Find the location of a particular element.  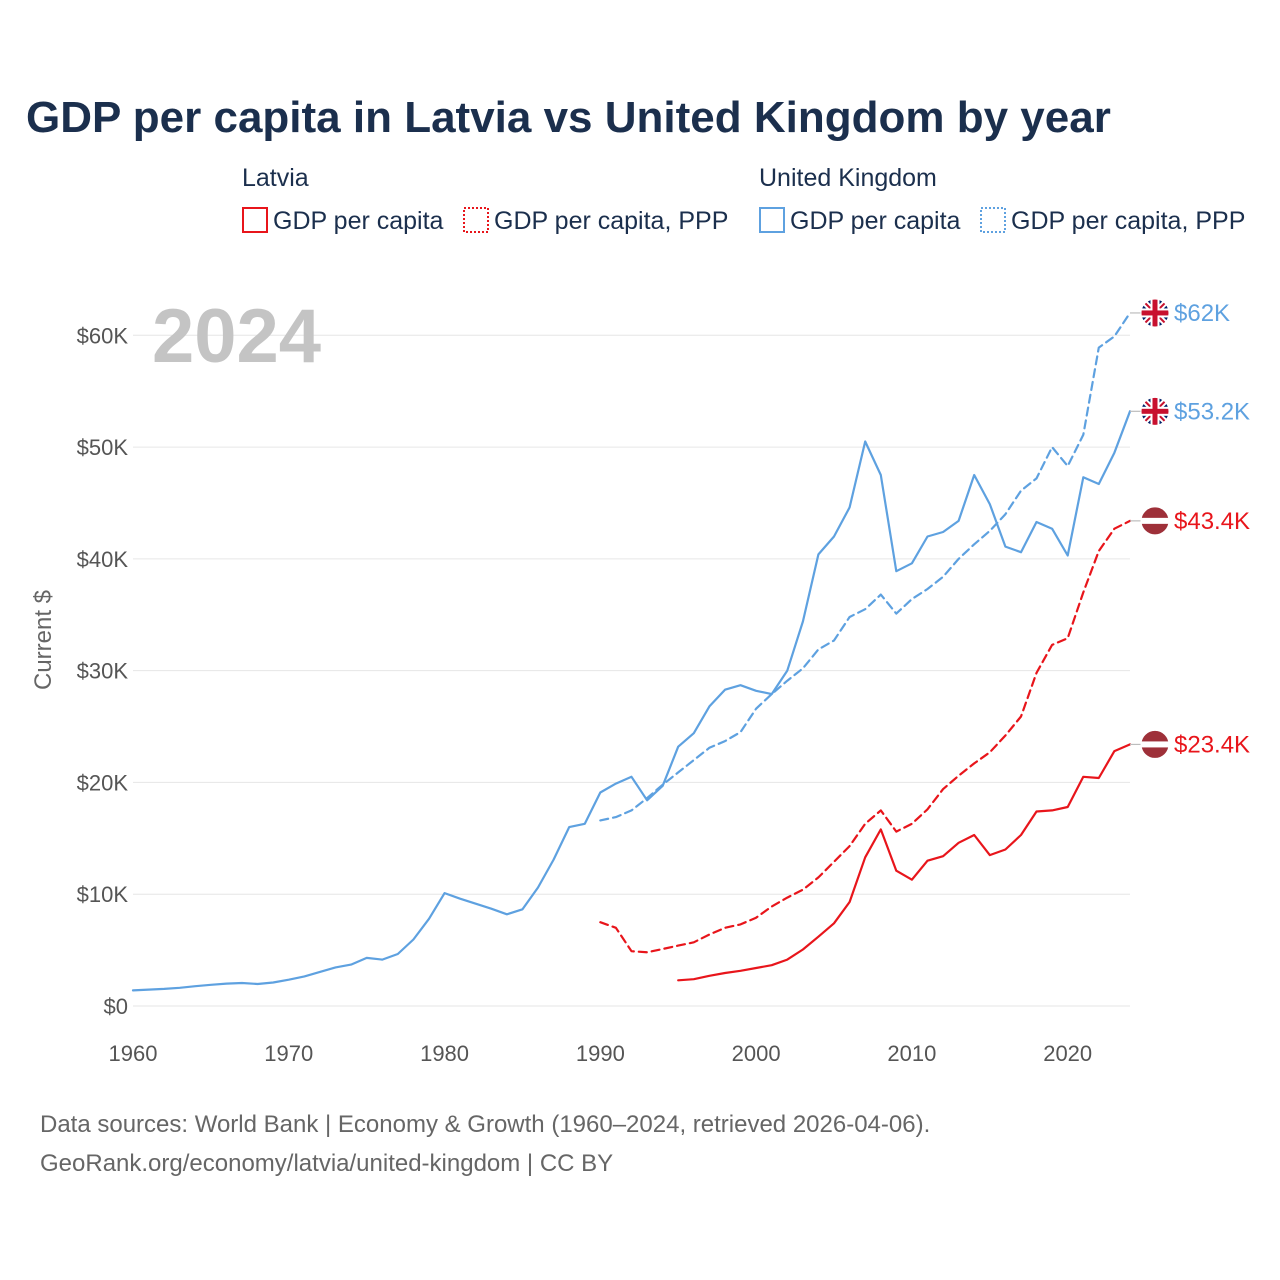

end-labels: $23.4K $43.4K $53.2K $62K is located at coordinates (1190, 528).